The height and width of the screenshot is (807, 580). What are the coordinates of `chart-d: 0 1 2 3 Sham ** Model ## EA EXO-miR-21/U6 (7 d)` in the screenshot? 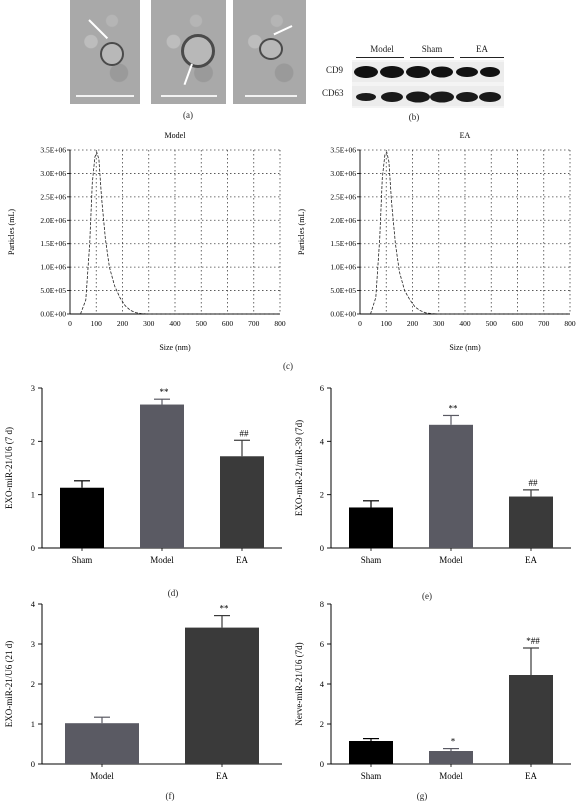 It's located at (143, 474).